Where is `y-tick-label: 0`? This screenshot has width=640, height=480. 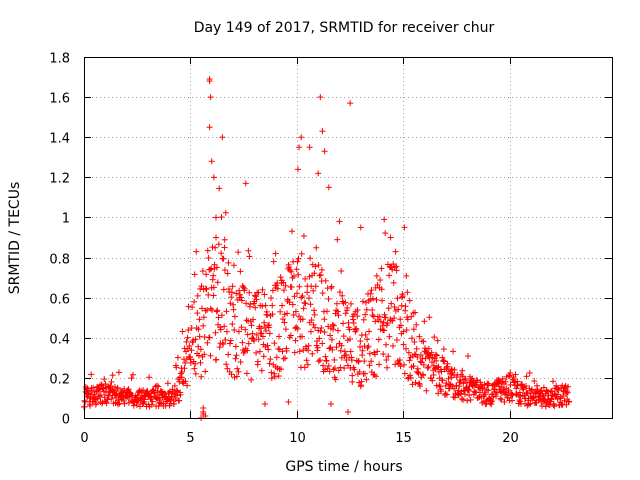 y-tick-label: 0 is located at coordinates (66, 420).